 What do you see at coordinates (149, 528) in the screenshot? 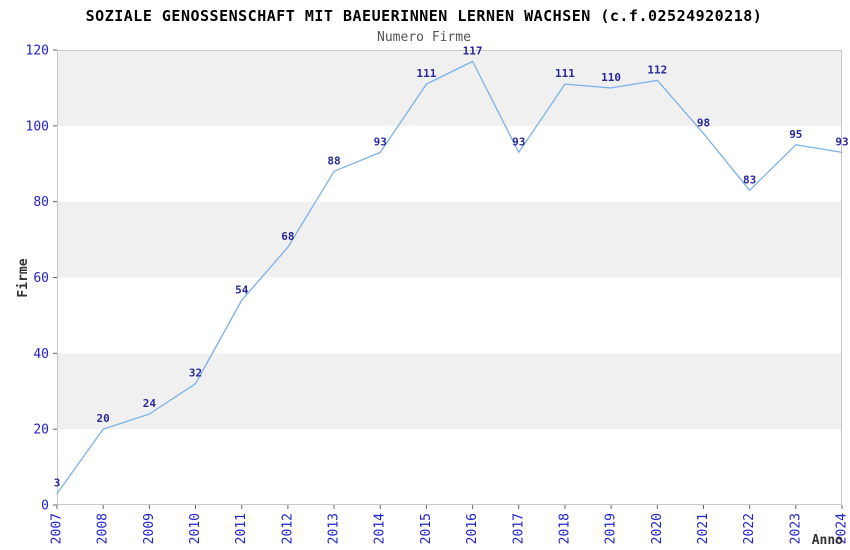
I see `x-tick-label: 2009` at bounding box center [149, 528].